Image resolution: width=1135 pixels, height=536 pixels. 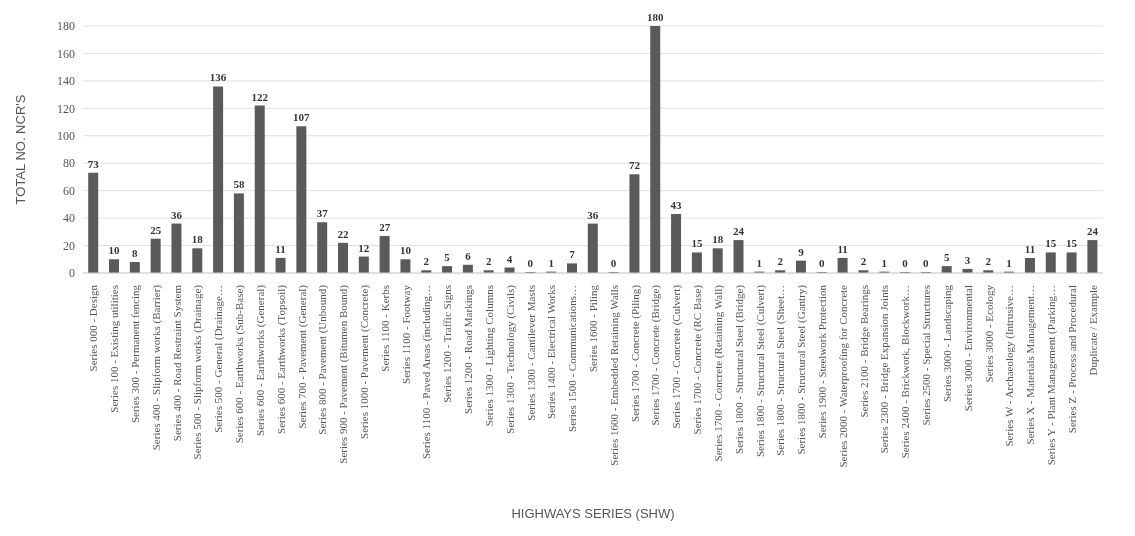 What do you see at coordinates (364, 247) in the screenshot?
I see `data-label: 12` at bounding box center [364, 247].